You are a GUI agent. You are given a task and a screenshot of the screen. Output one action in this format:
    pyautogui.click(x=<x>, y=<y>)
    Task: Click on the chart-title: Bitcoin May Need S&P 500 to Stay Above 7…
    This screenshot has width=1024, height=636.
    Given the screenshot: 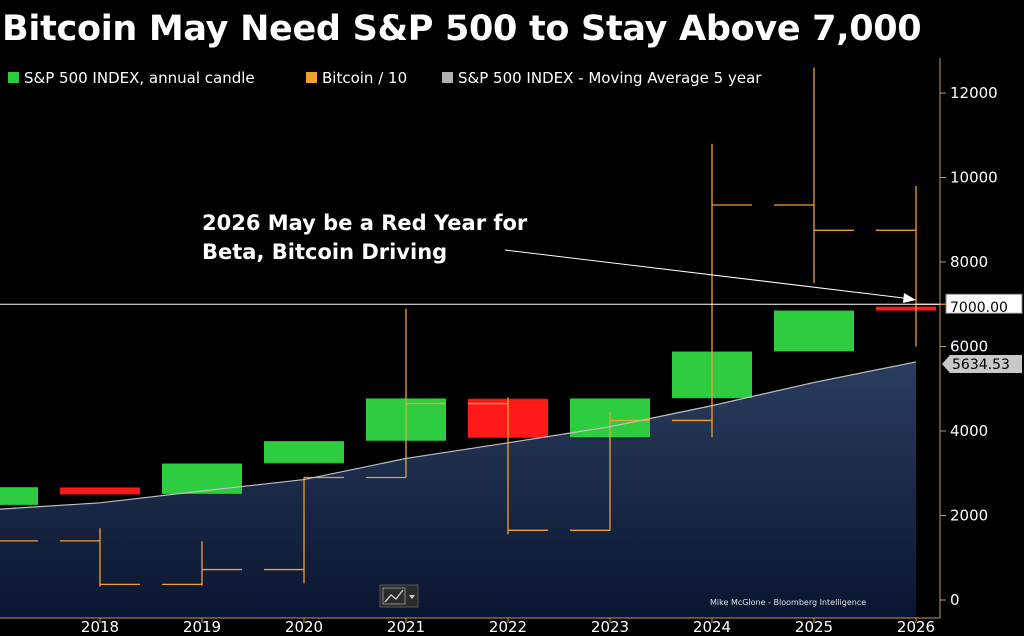 What is the action you would take?
    pyautogui.click(x=462, y=29)
    